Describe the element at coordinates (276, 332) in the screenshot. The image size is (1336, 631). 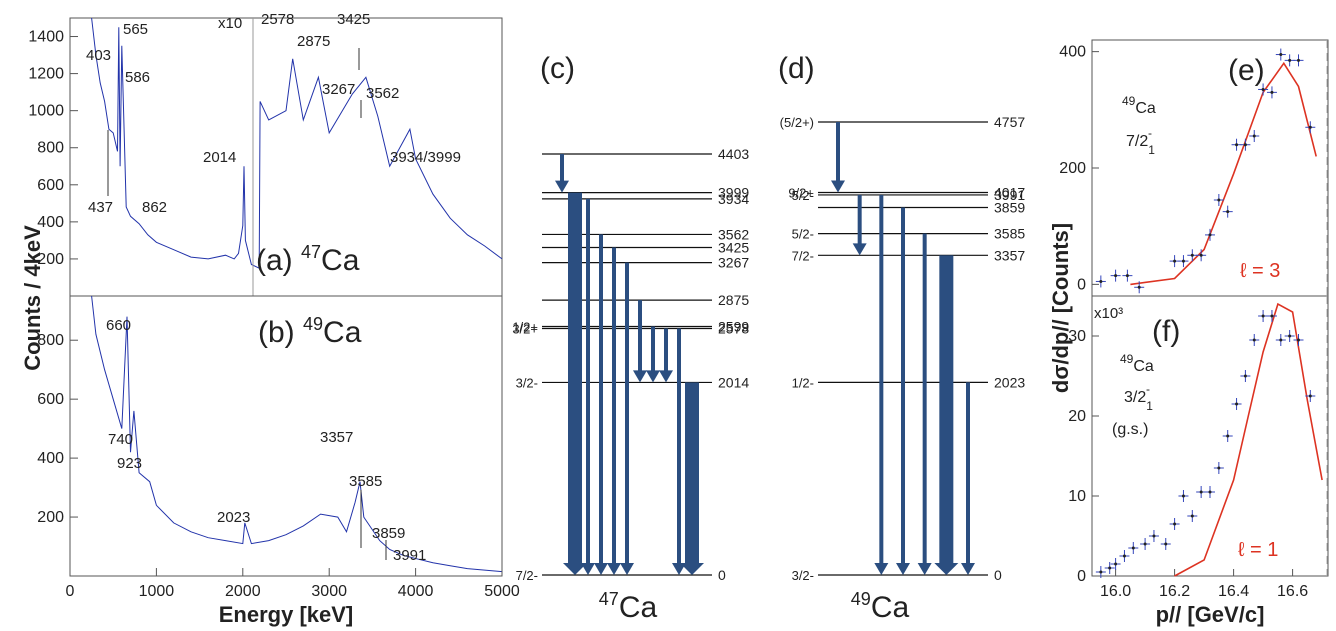
I see `panel-b-letter: (b)` at that location.